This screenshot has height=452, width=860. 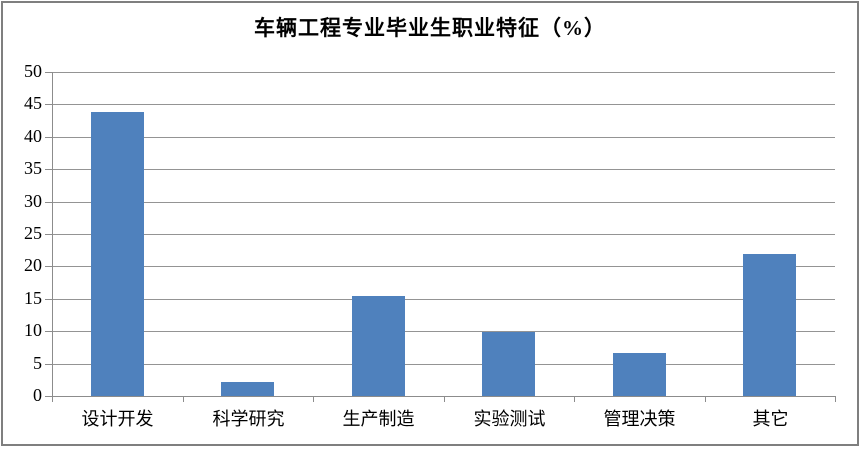 What do you see at coordinates (52, 237) in the screenshot?
I see `y-axis-line` at bounding box center [52, 237].